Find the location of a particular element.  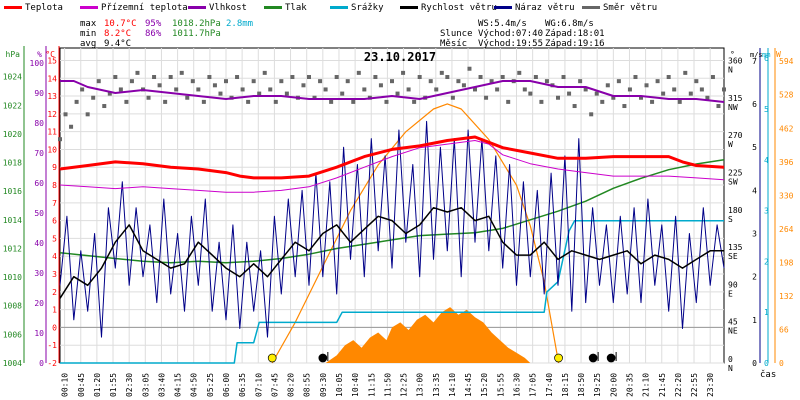

y-tick-label-celsius: 11 is located at coordinates (52, 132).